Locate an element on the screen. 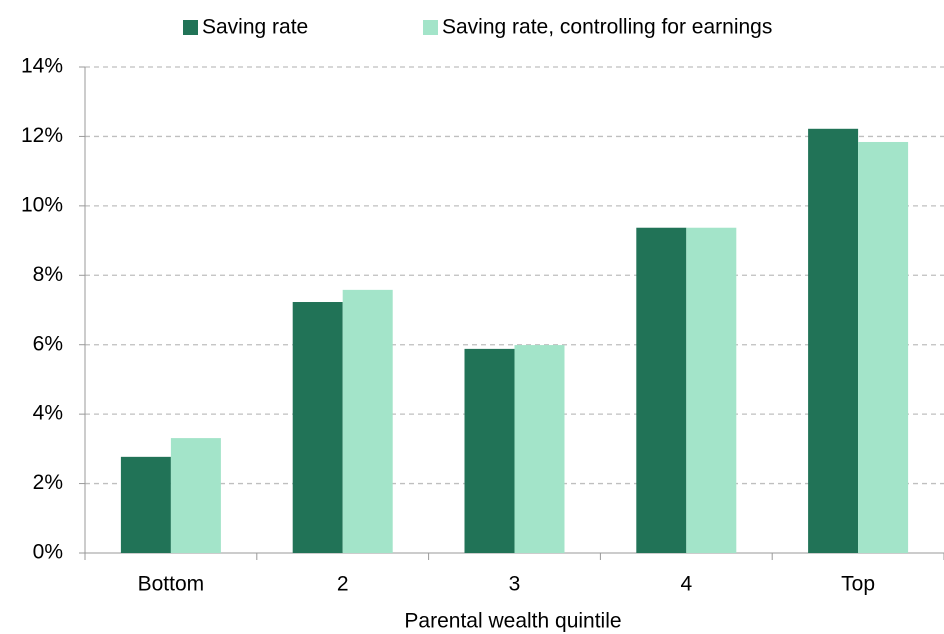 This screenshot has width=944, height=634. y-tick-label: 12% is located at coordinates (42, 135).